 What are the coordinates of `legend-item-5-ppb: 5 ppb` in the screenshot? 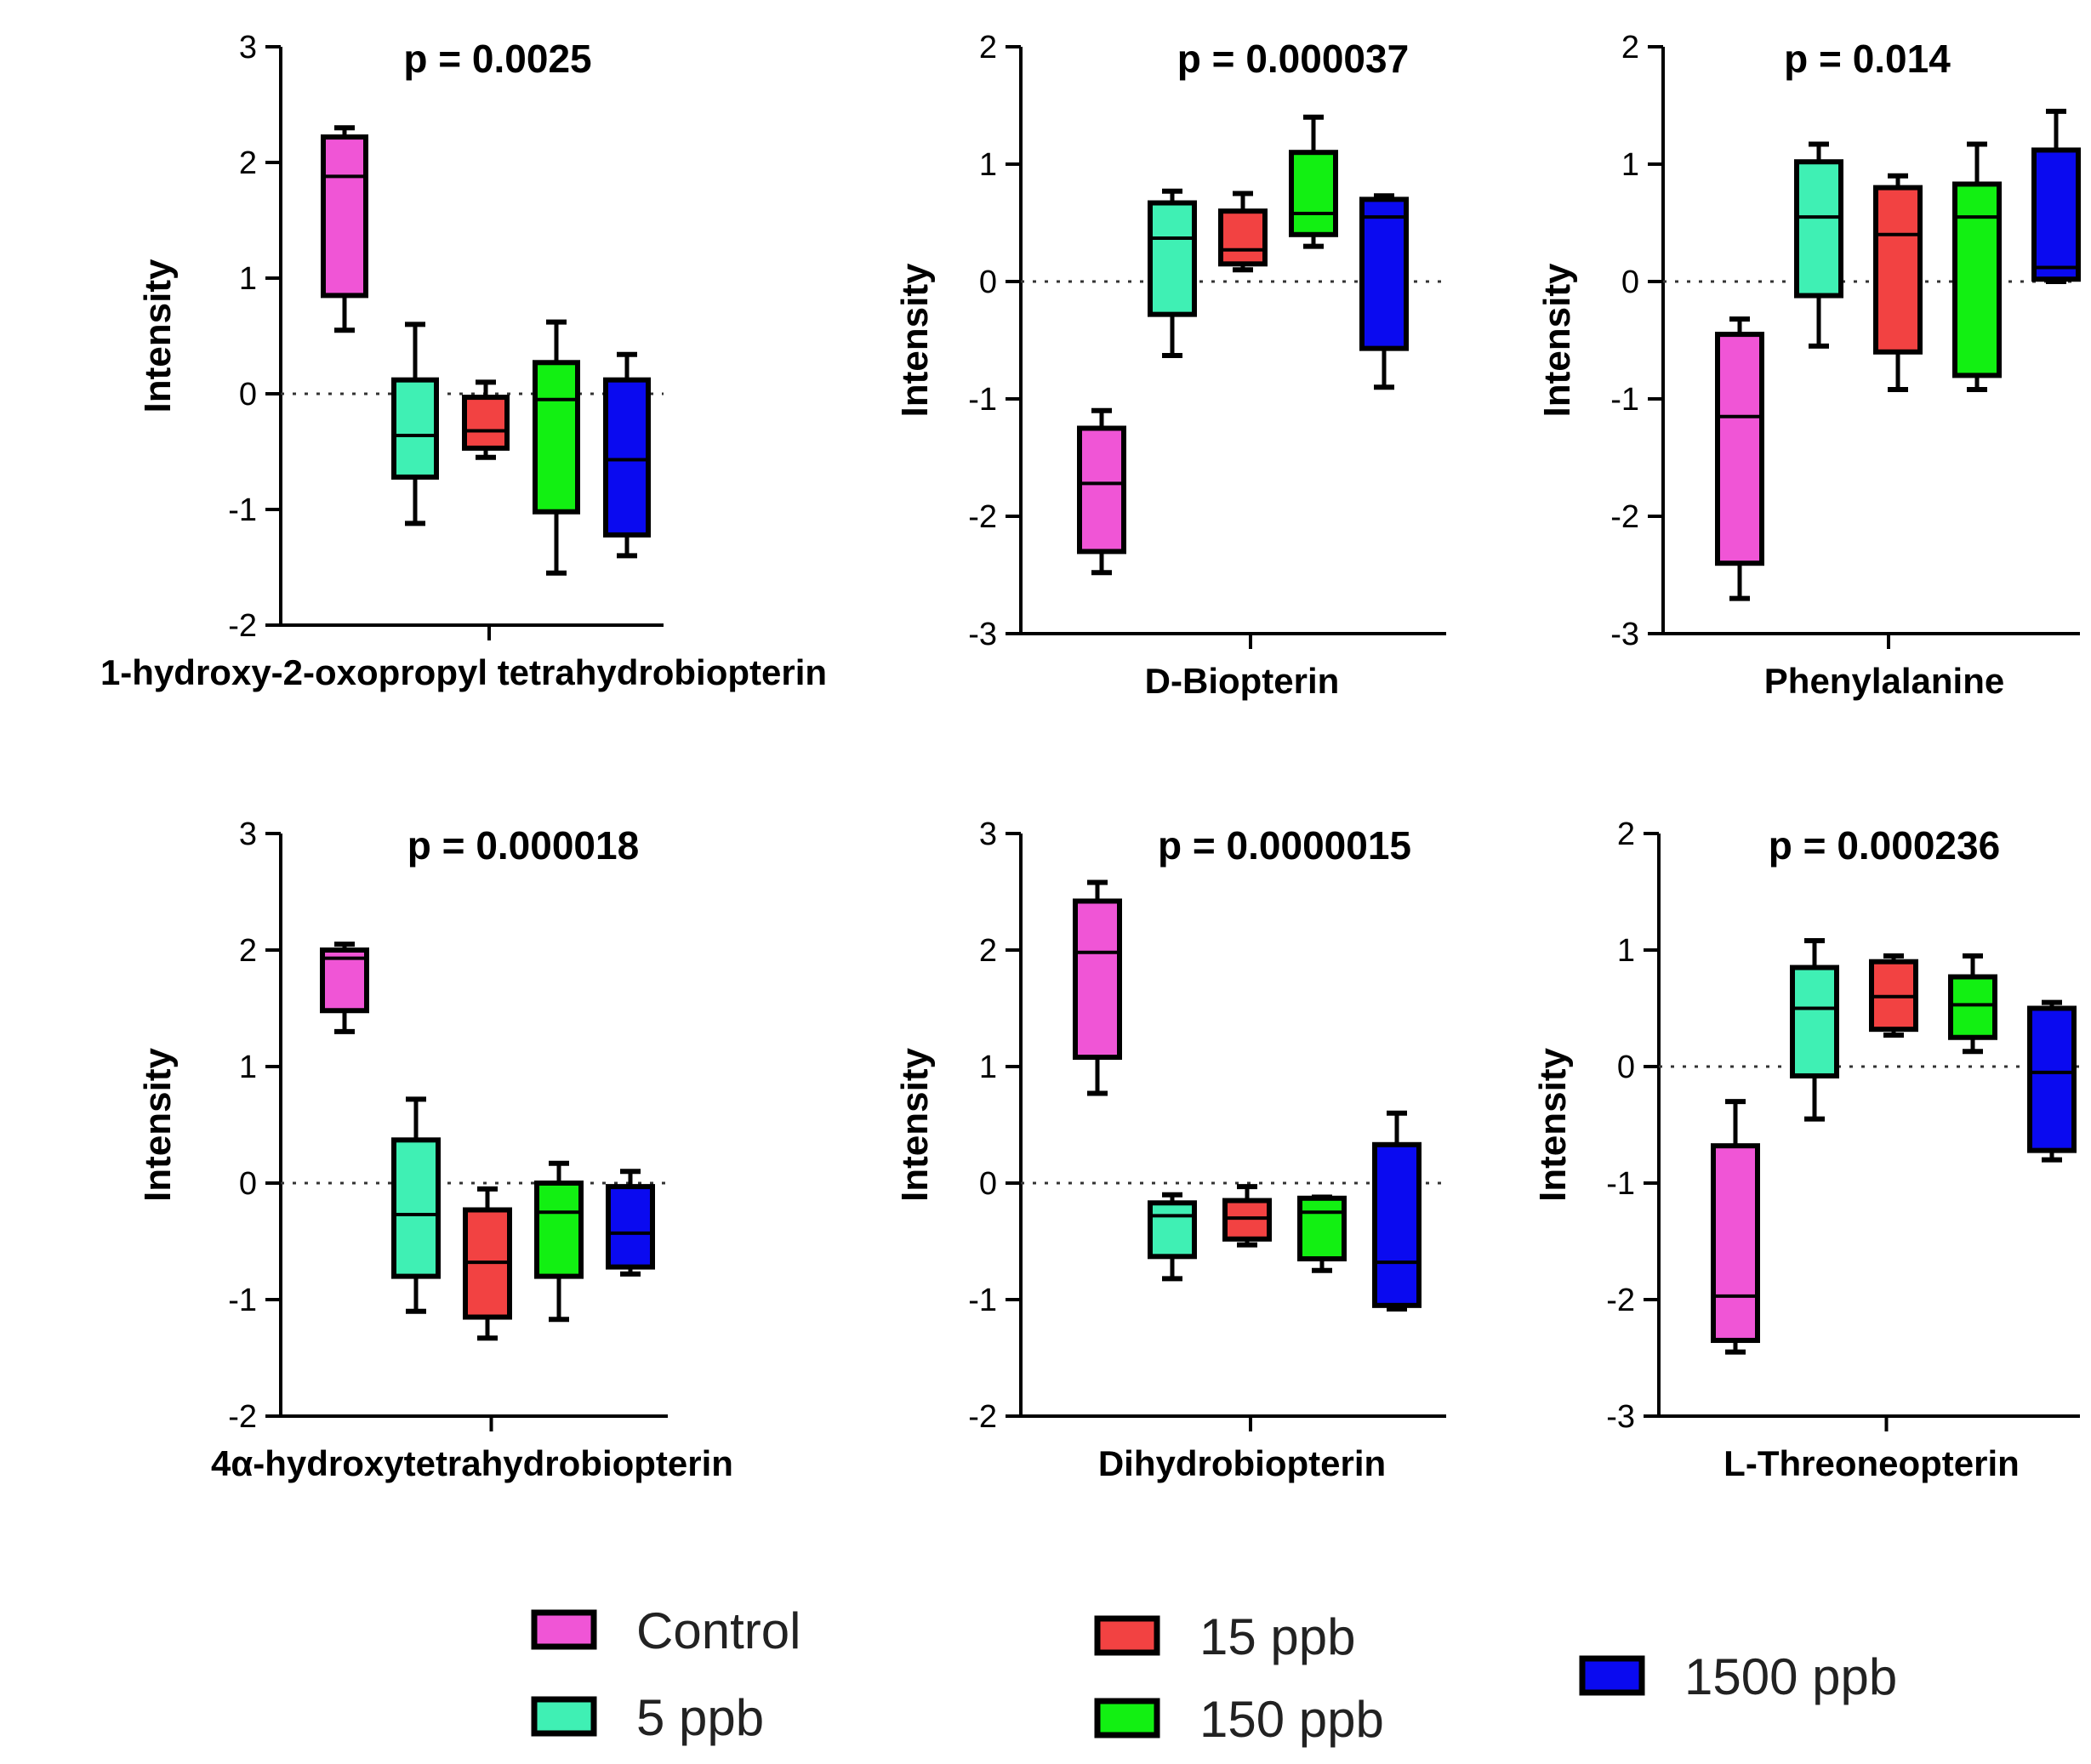 It's located at (647, 1717).